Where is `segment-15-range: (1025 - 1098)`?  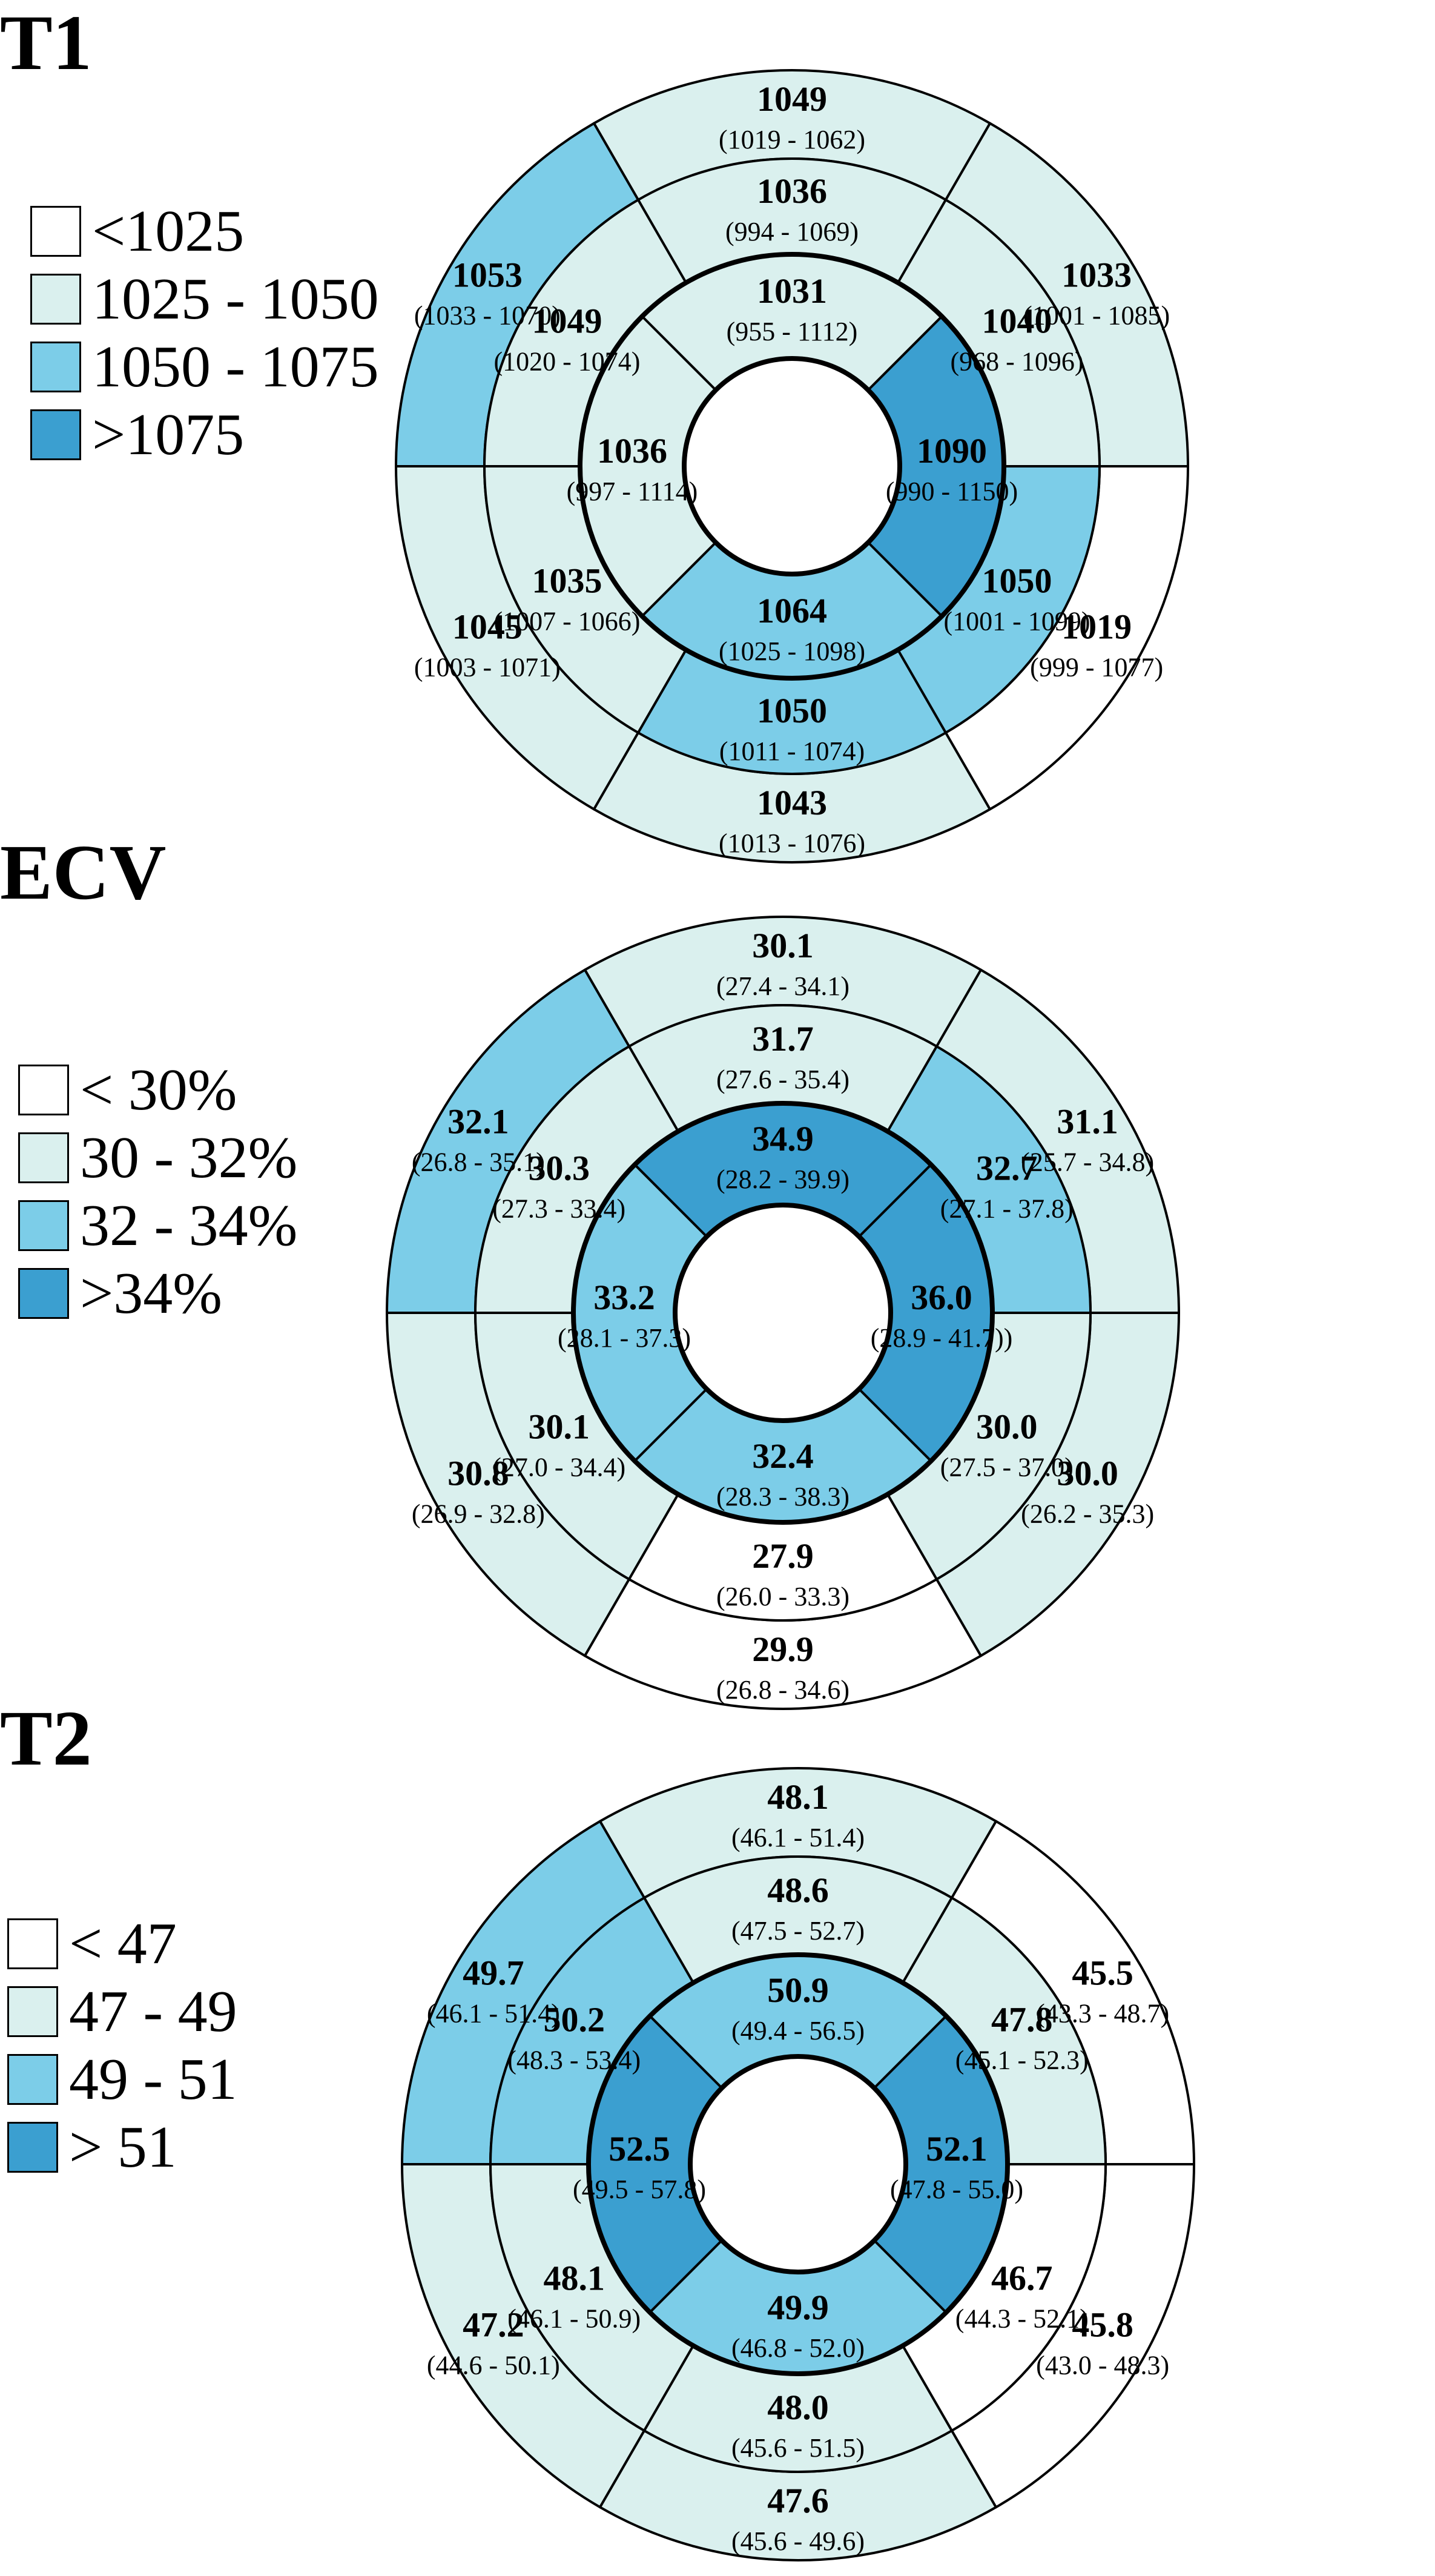 segment-15-range: (1025 - 1098) is located at coordinates (792, 651).